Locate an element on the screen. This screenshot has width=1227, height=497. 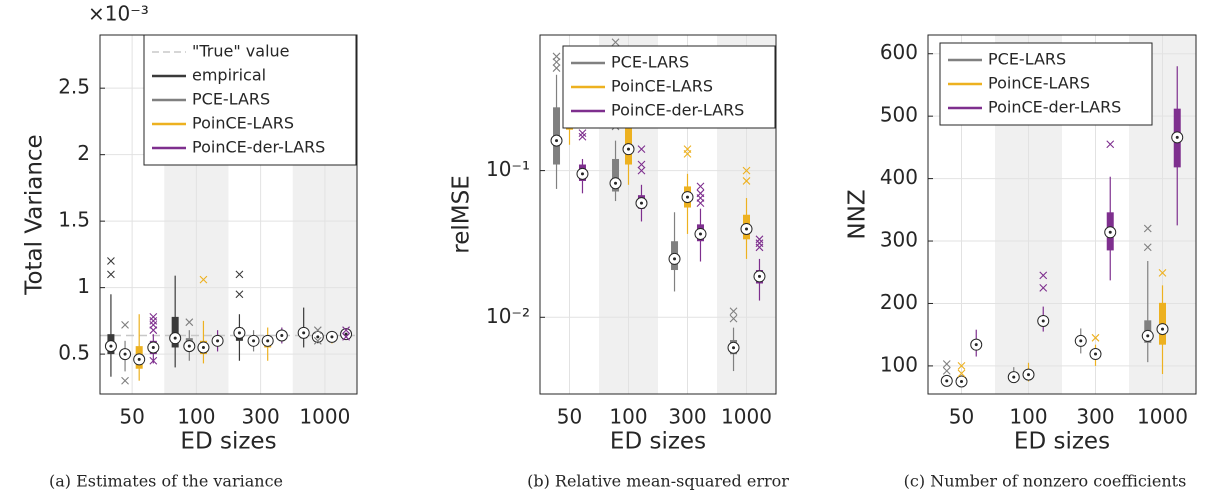
y-axis-label: NNZ is located at coordinates (858, 214).